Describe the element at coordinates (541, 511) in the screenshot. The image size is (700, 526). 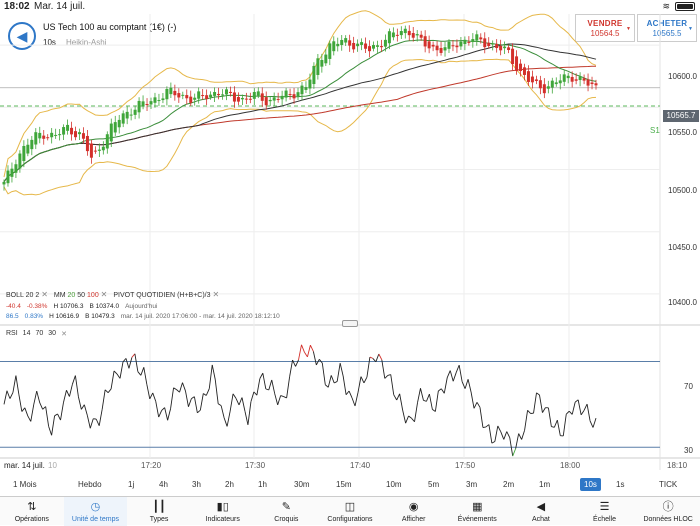
I see `toolbar-megaphone-button: ◀Achat` at that location.